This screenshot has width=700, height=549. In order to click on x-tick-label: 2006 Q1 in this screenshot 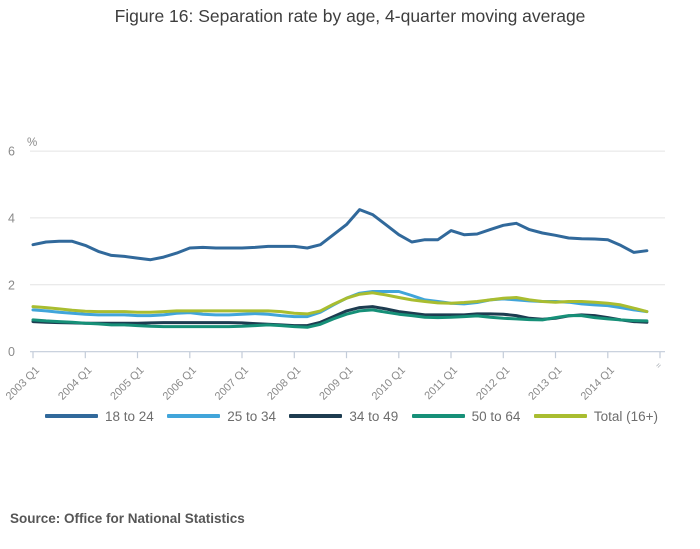, I will do `click(180, 383)`.